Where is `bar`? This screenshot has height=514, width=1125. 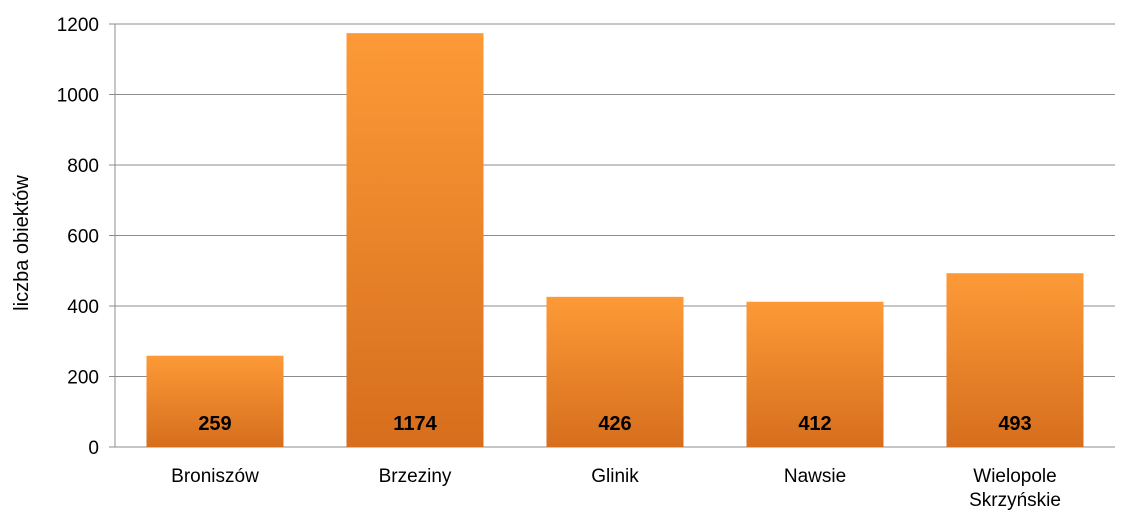 bar is located at coordinates (415, 240).